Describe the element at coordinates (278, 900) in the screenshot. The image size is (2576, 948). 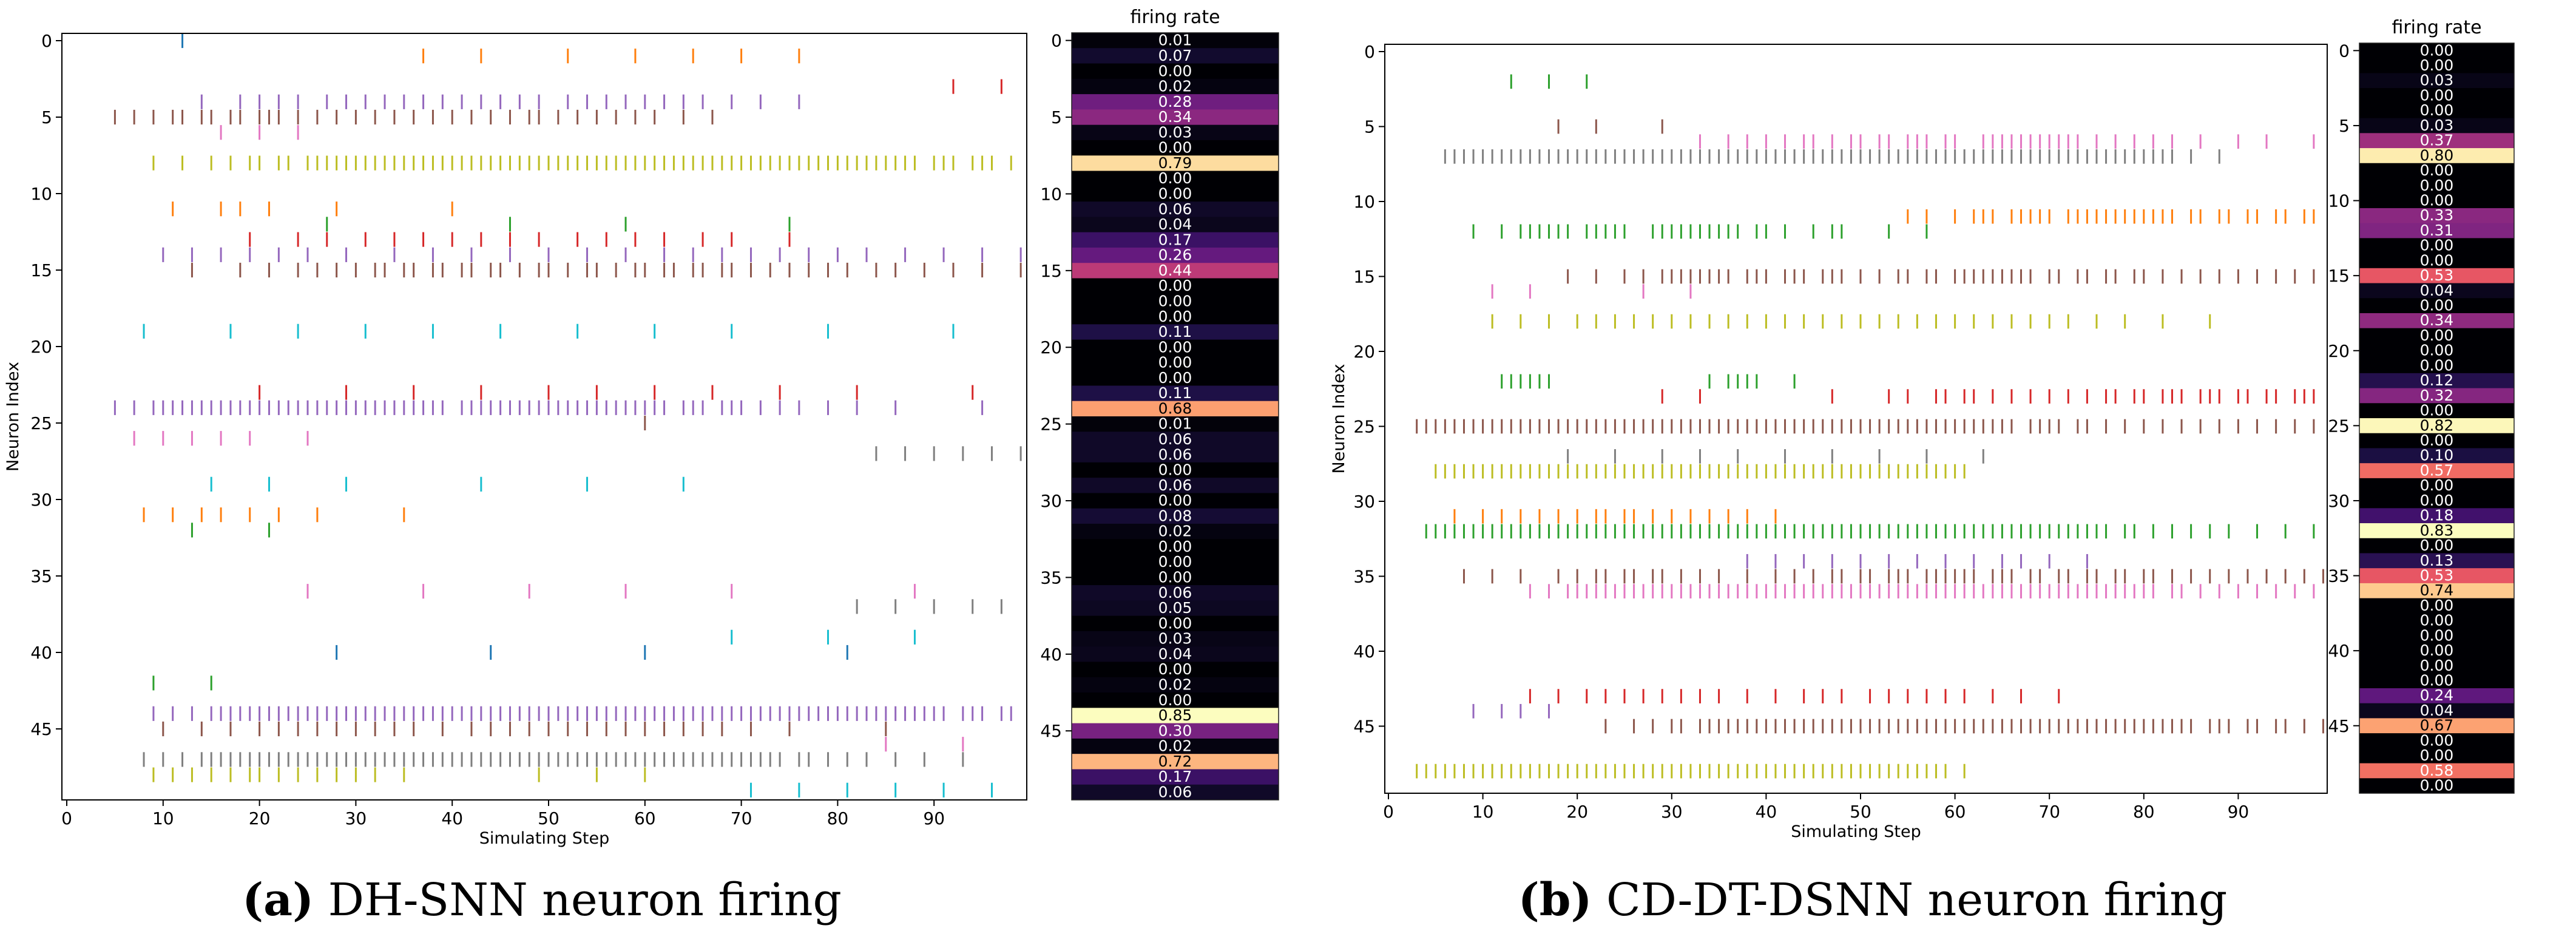
I see `caption-a-letter: (a)` at that location.